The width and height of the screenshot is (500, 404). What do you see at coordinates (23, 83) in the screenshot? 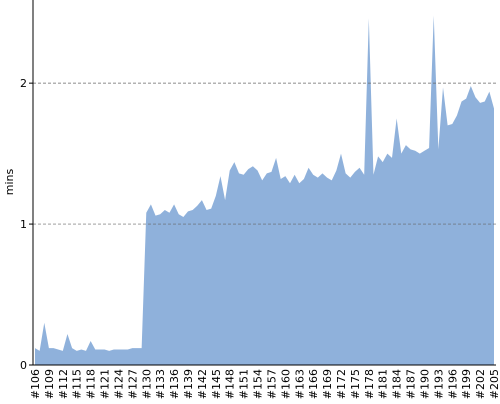
I see `y-tick-label: 2` at bounding box center [23, 83].